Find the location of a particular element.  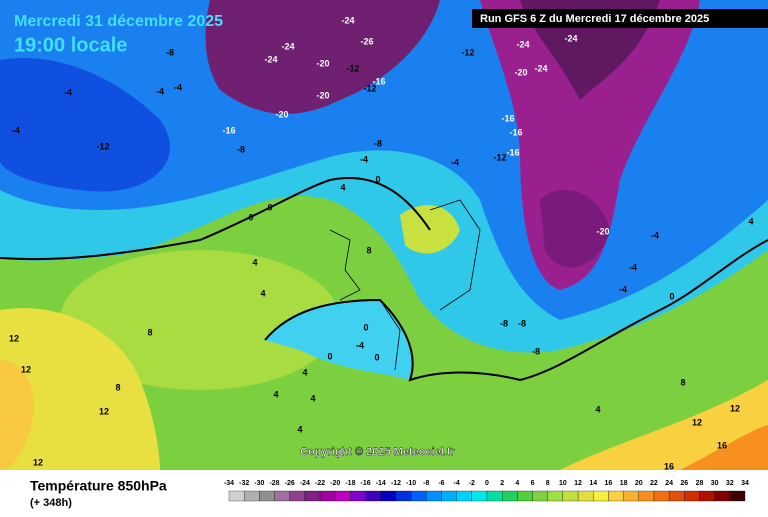

scale-tick-label: 14 is located at coordinates (593, 483).